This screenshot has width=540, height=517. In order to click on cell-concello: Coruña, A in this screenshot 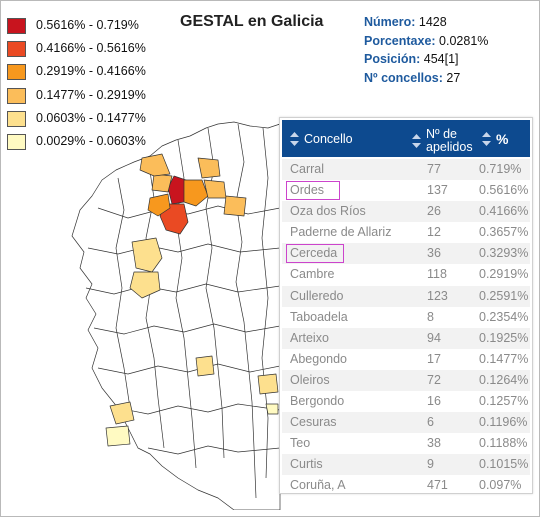, I will do `click(318, 485)`.